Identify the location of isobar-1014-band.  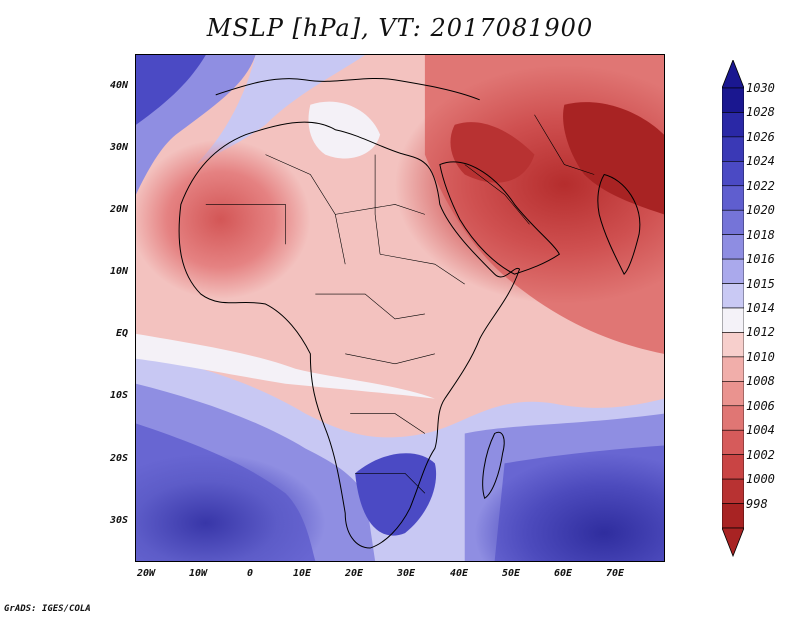
(285, 366).